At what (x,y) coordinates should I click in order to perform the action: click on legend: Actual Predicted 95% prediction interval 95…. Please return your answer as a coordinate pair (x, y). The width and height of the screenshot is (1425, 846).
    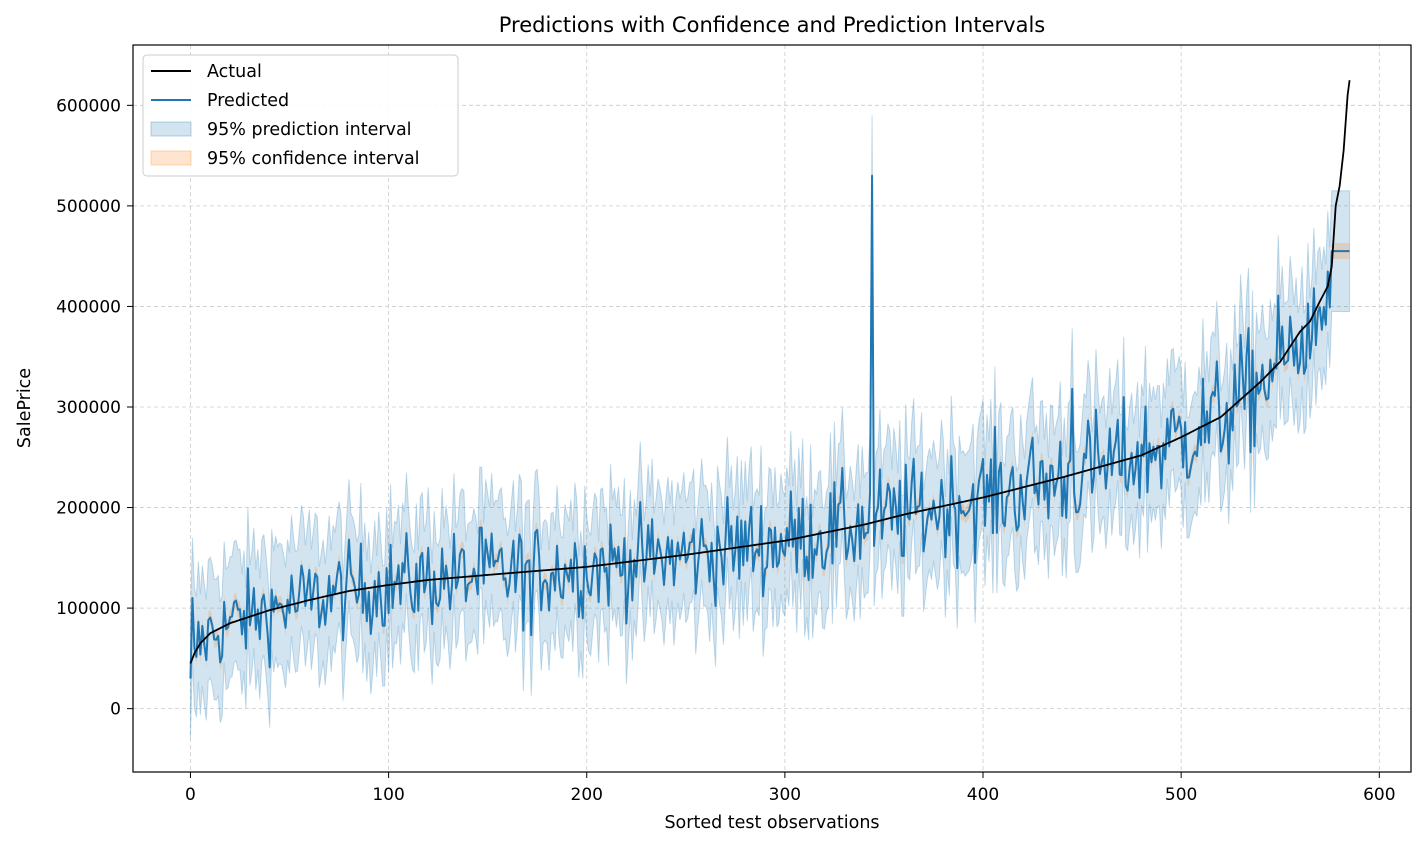
    Looking at the image, I should click on (300, 115).